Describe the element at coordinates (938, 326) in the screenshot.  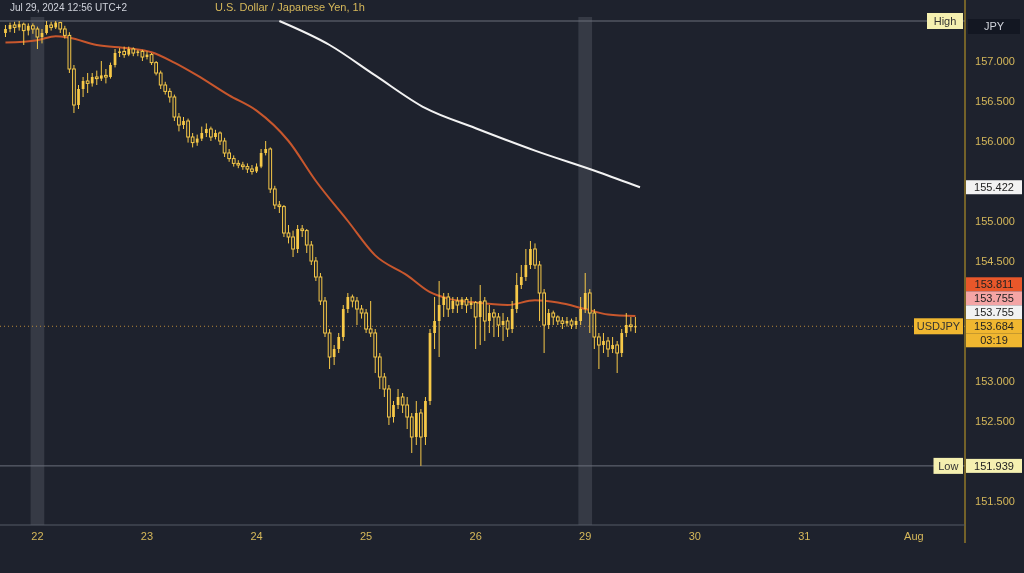
I see `ref-line-label: USDJPY` at that location.